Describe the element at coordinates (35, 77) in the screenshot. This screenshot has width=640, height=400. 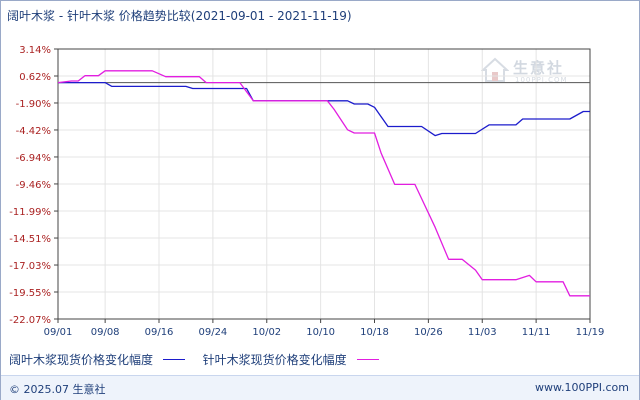
I see `y-tick-label: 0.62%` at that location.